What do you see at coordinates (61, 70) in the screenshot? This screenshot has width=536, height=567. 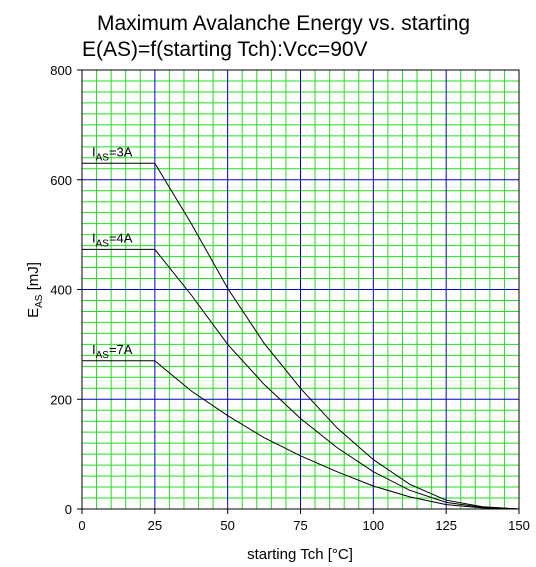 I see `y-tick-label: 800` at bounding box center [61, 70].